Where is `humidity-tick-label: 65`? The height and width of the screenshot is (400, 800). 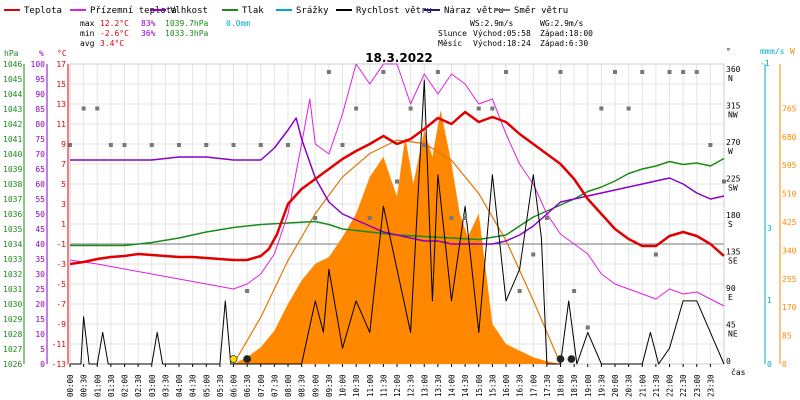 humidity-tick-label: 65 is located at coordinates (40, 169).